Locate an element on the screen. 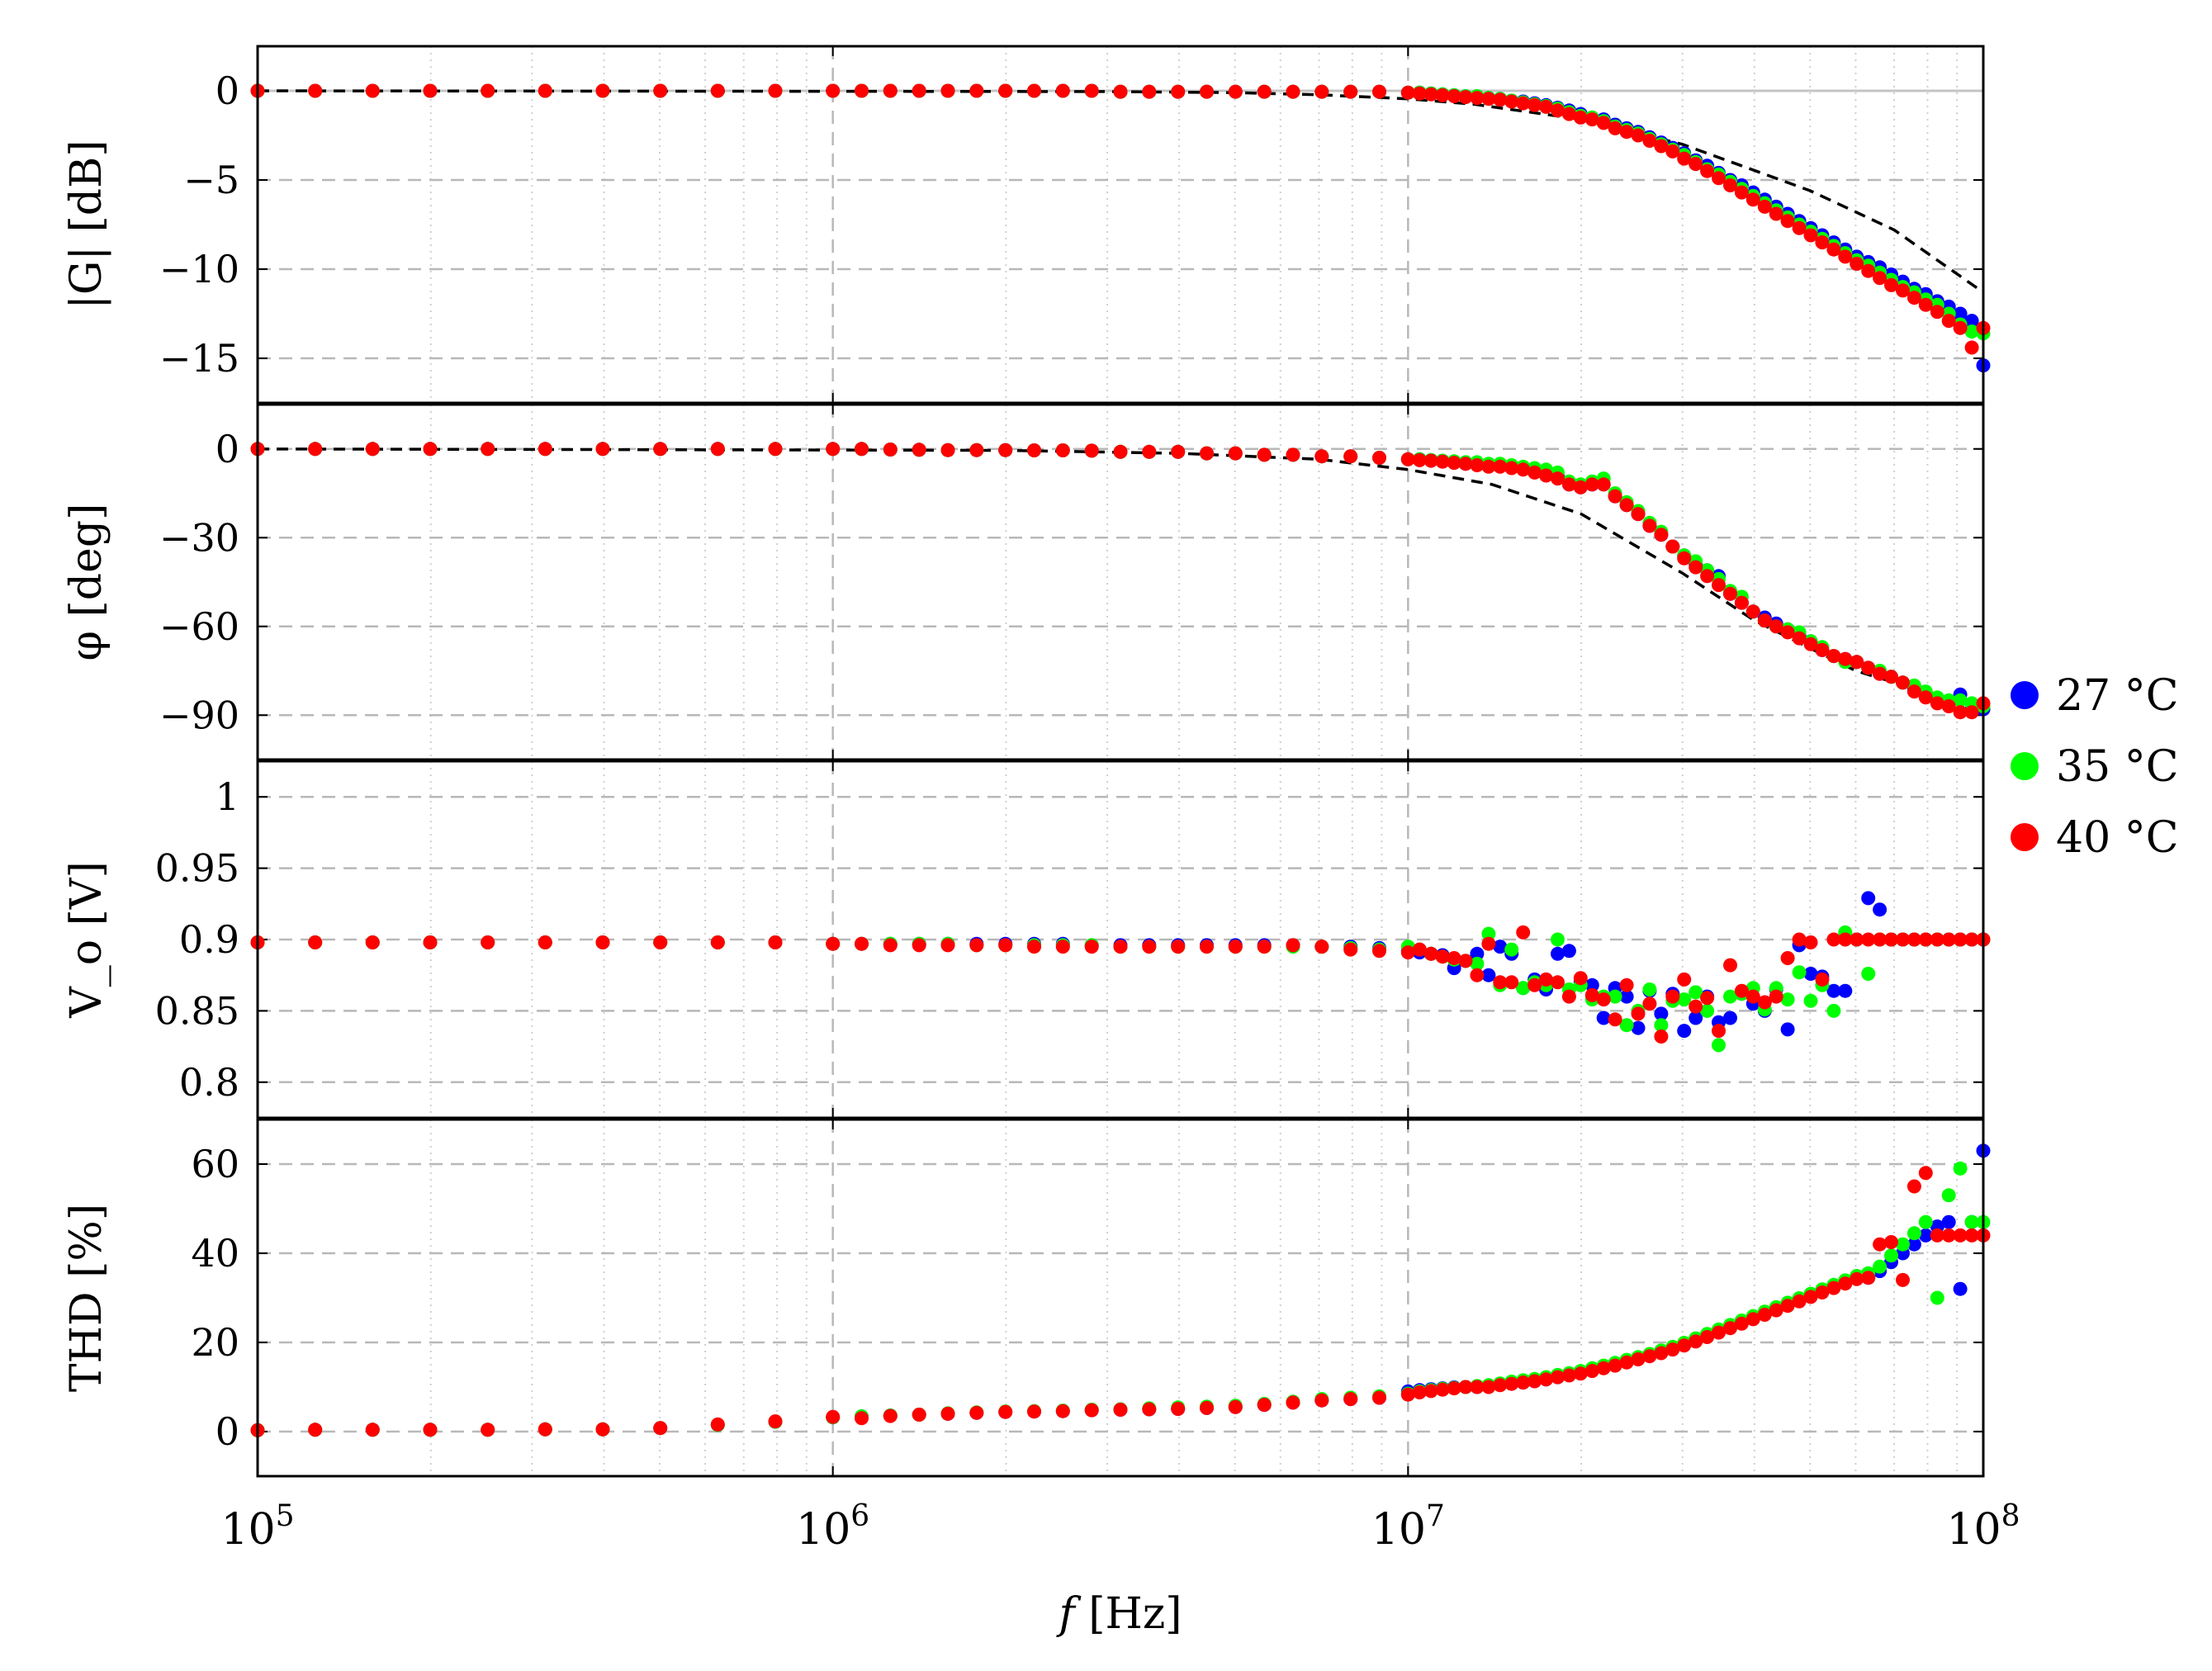 Image resolution: width=2212 pixels, height=1671 pixels. minor-grid is located at coordinates (1194, 582).